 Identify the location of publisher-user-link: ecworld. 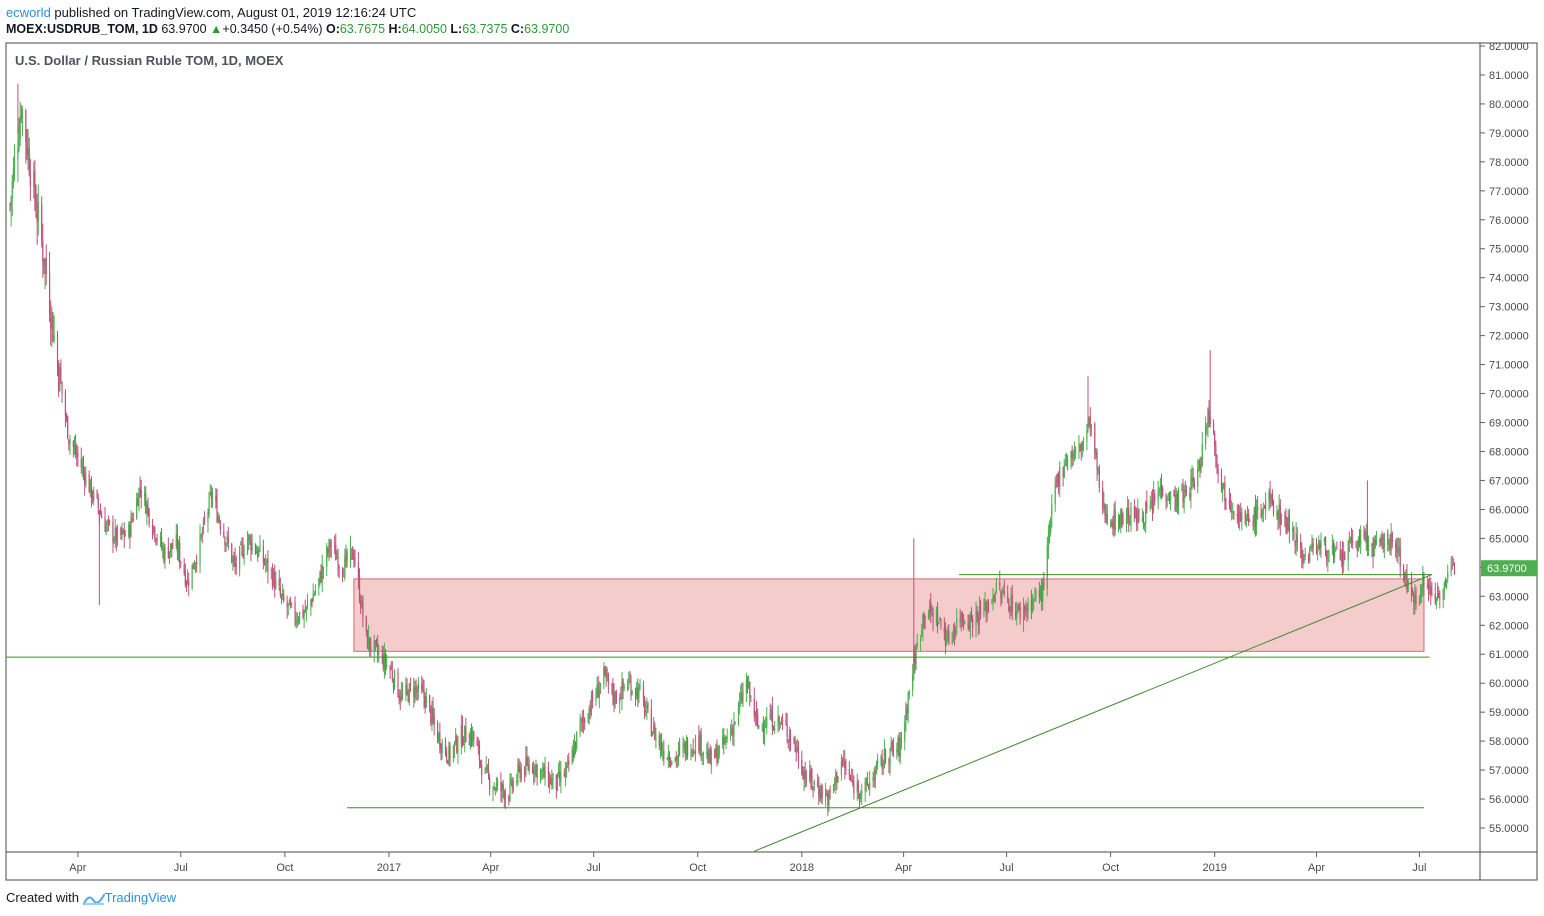
(28, 12).